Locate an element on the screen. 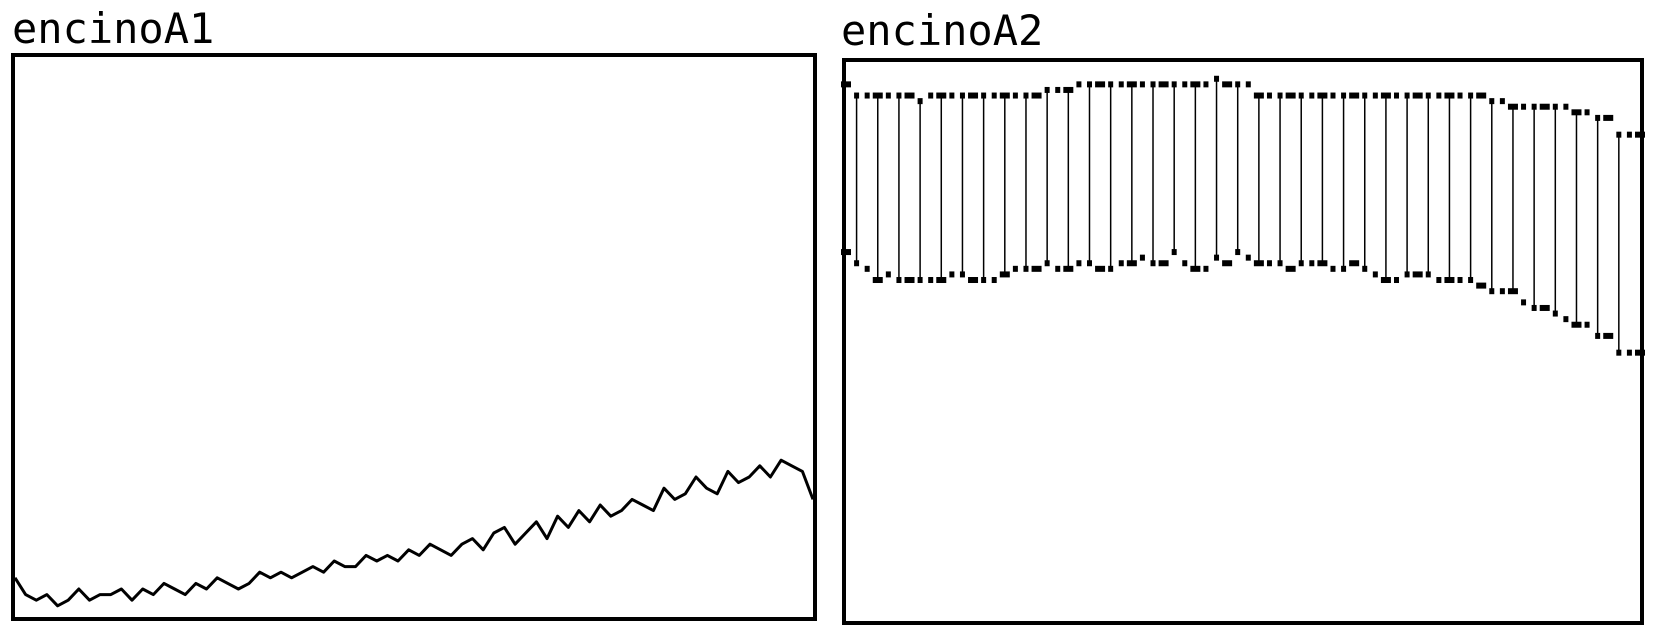  chart-title: encinoA1 is located at coordinates (113, 28).